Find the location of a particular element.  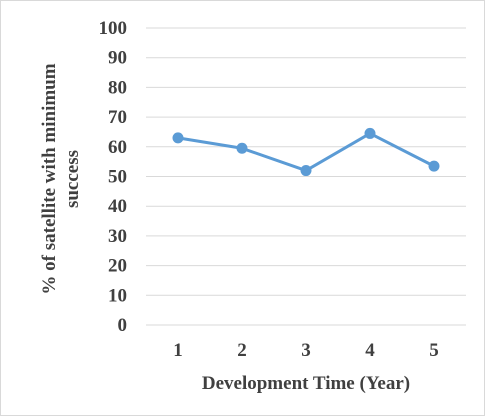

y-tick-label: 40 is located at coordinates (117, 206).